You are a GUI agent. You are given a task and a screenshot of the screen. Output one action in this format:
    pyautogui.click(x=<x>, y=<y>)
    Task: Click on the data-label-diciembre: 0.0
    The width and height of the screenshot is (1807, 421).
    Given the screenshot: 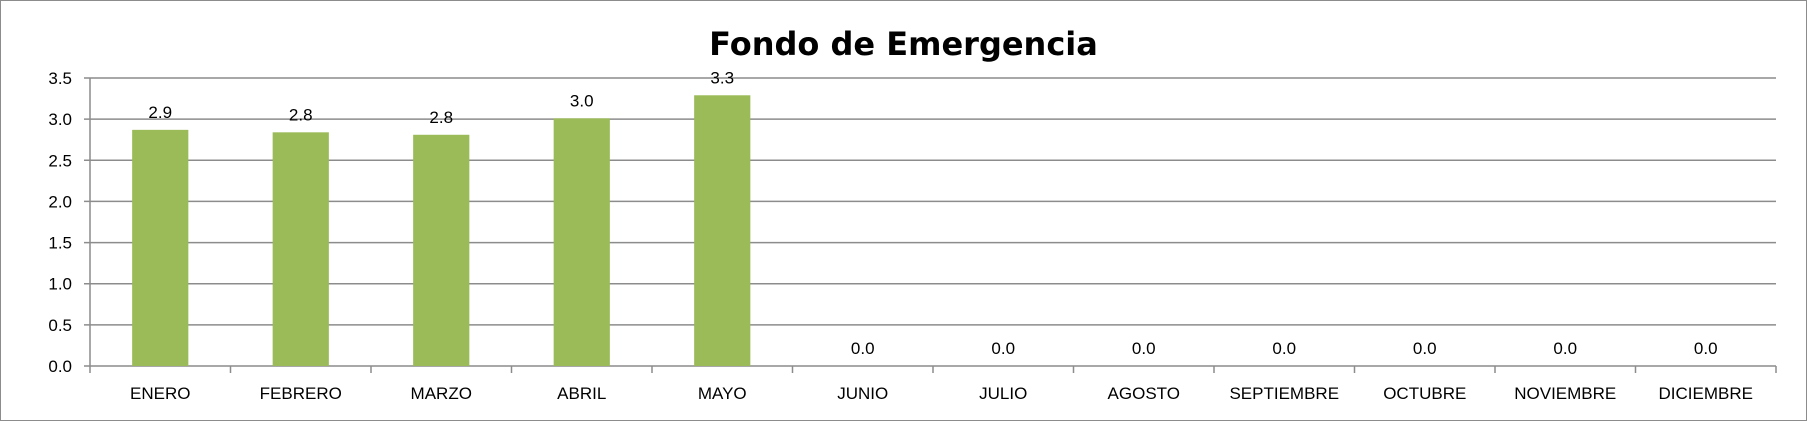 What is the action you would take?
    pyautogui.click(x=1706, y=348)
    